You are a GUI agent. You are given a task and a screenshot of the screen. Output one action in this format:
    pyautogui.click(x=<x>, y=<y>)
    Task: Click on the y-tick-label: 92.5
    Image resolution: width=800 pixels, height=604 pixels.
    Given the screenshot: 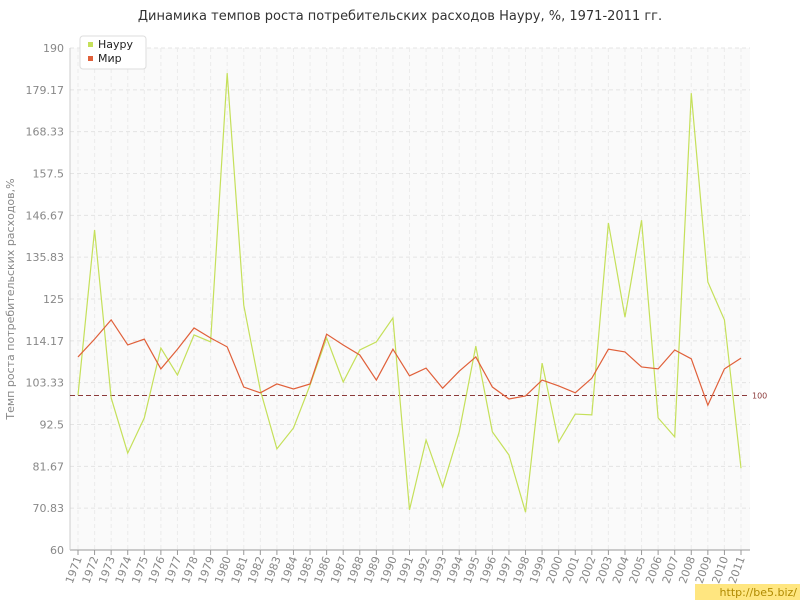 What is the action you would take?
    pyautogui.click(x=52, y=425)
    